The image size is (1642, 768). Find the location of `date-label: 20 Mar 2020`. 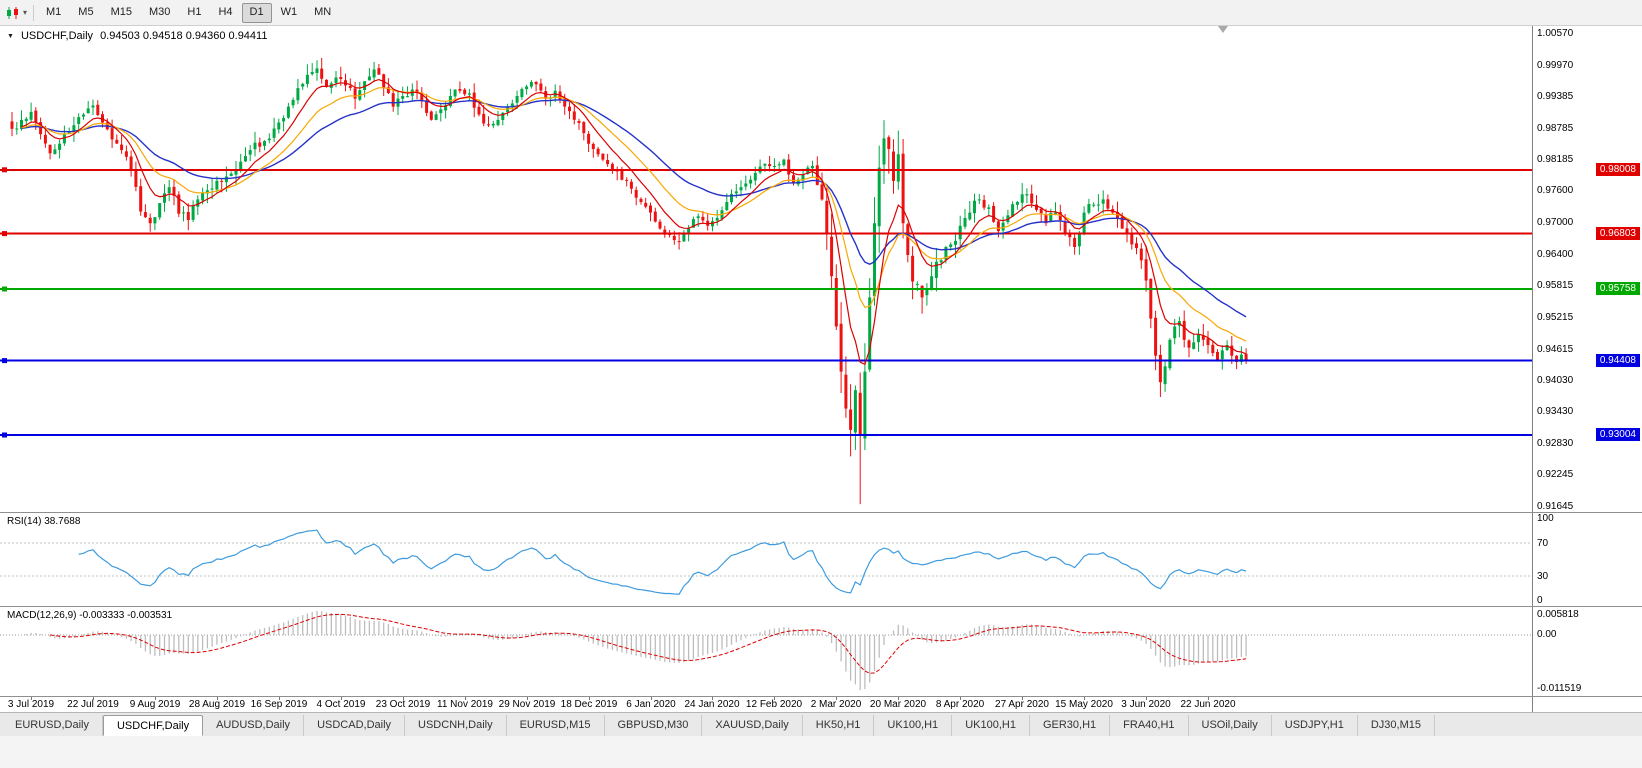

date-label: 20 Mar 2020 is located at coordinates (898, 704).